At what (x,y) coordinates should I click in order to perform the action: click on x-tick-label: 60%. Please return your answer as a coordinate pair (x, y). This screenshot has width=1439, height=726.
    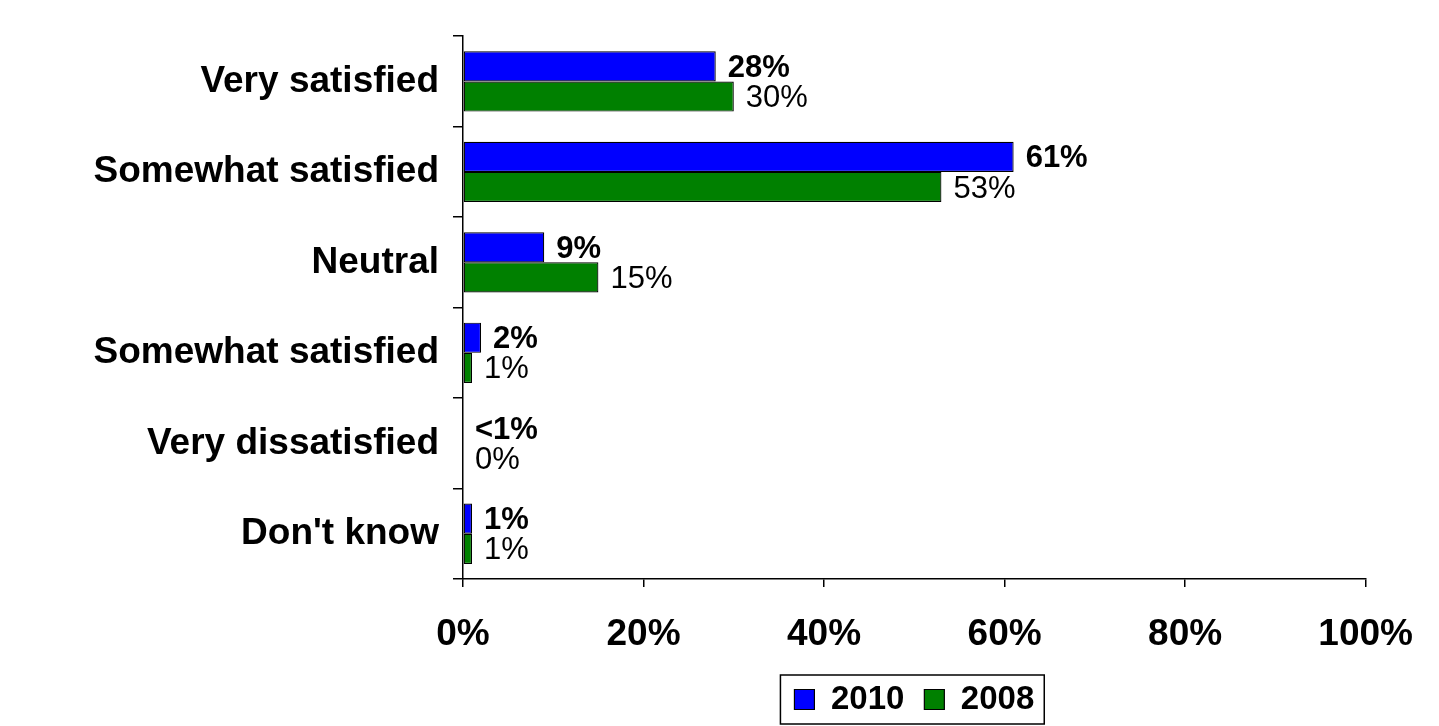
    Looking at the image, I should click on (1004, 633).